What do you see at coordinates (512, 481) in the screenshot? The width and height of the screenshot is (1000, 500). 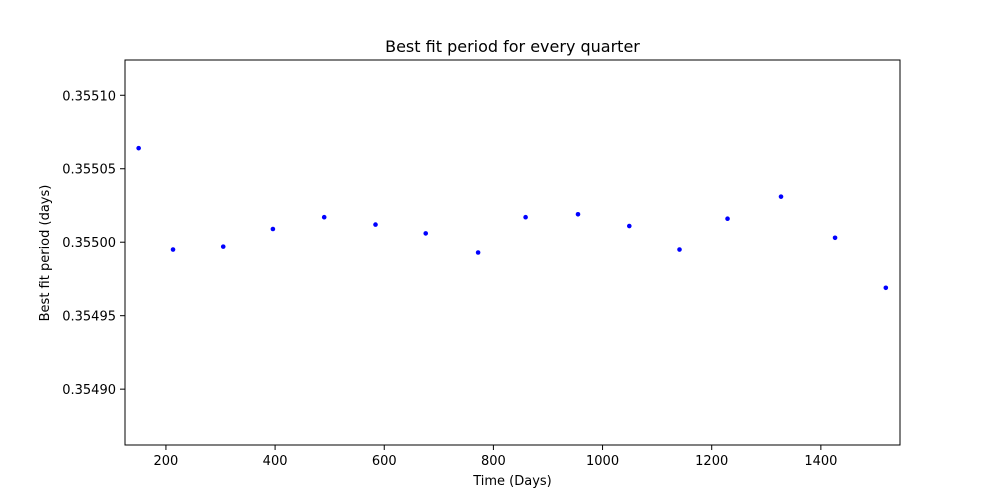 I see `x-axis-title: Time (Days)` at bounding box center [512, 481].